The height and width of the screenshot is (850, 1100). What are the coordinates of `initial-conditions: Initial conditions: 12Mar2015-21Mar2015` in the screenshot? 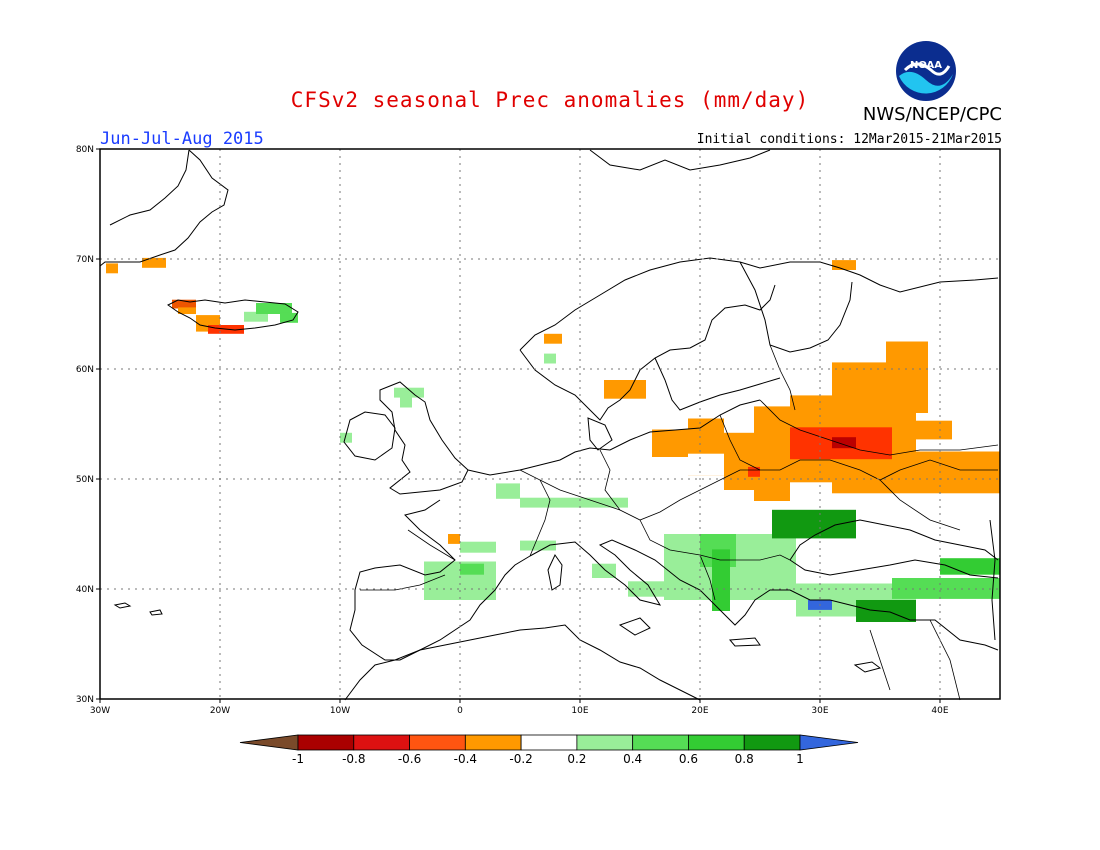 It's located at (849, 139).